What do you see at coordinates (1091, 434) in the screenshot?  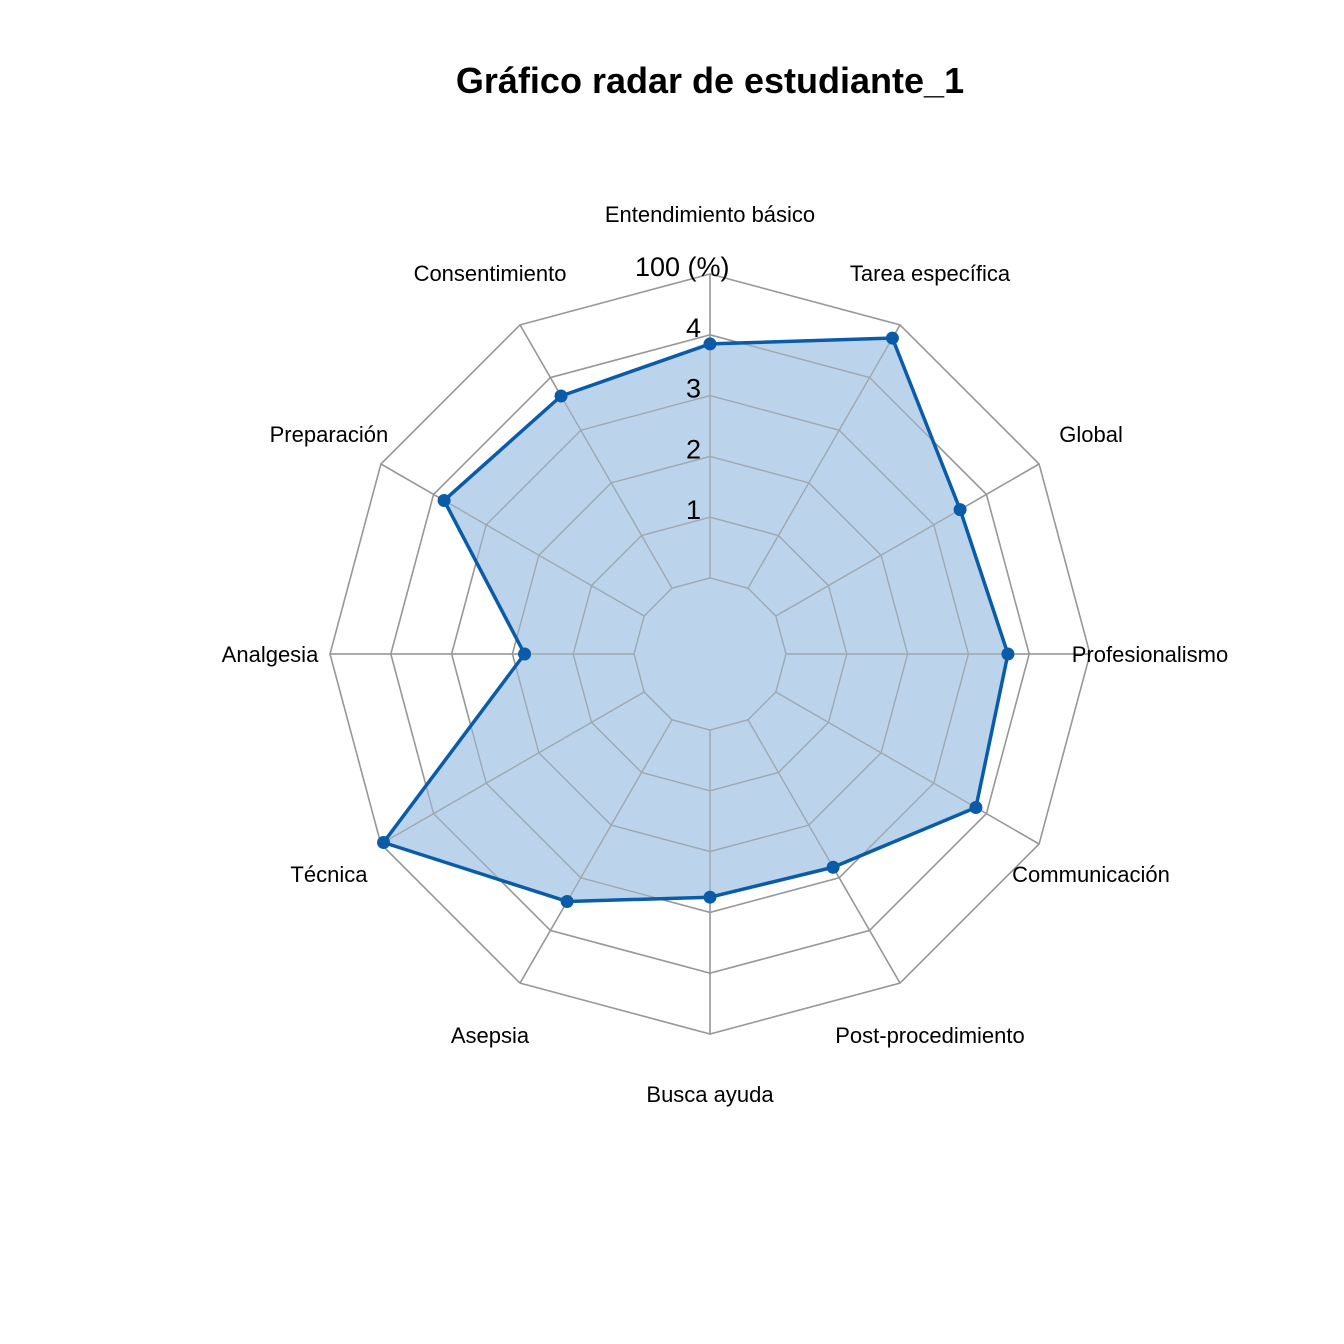 I see `axis-label: Global` at bounding box center [1091, 434].